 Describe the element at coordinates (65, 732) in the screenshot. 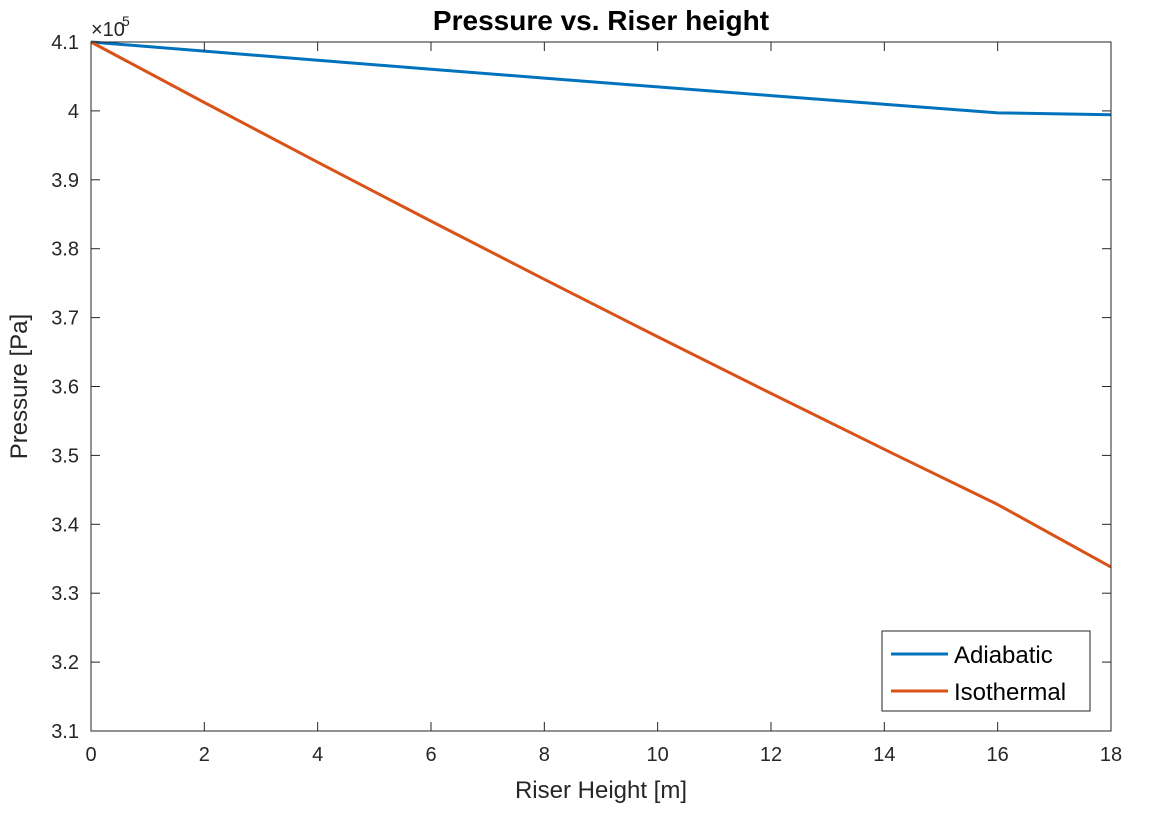

I see `y-tick-label: 3.1` at that location.